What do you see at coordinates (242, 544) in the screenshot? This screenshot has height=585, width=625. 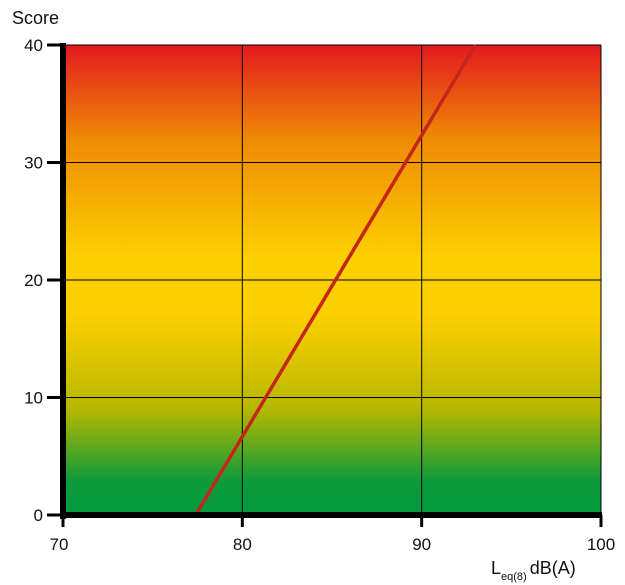 I see `x-tick-label-1: 80` at bounding box center [242, 544].